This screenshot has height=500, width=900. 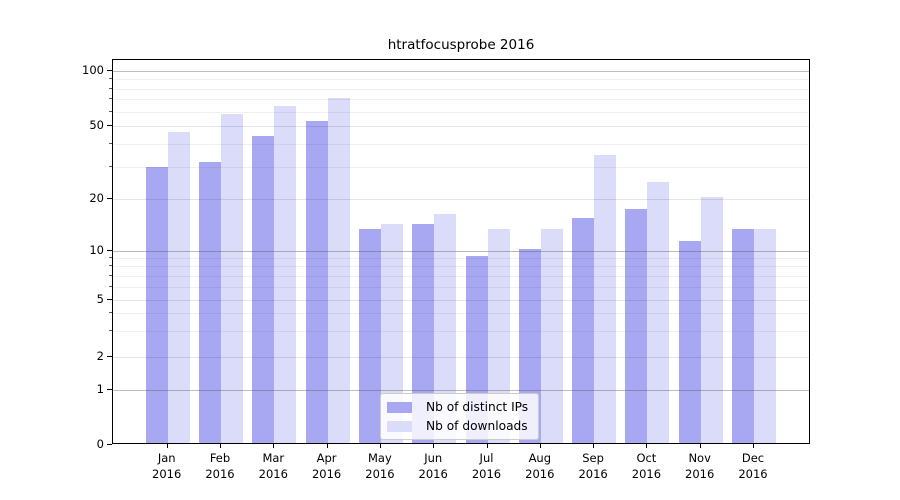 I want to click on y-axis-tick-label: 100, so click(x=93, y=70).